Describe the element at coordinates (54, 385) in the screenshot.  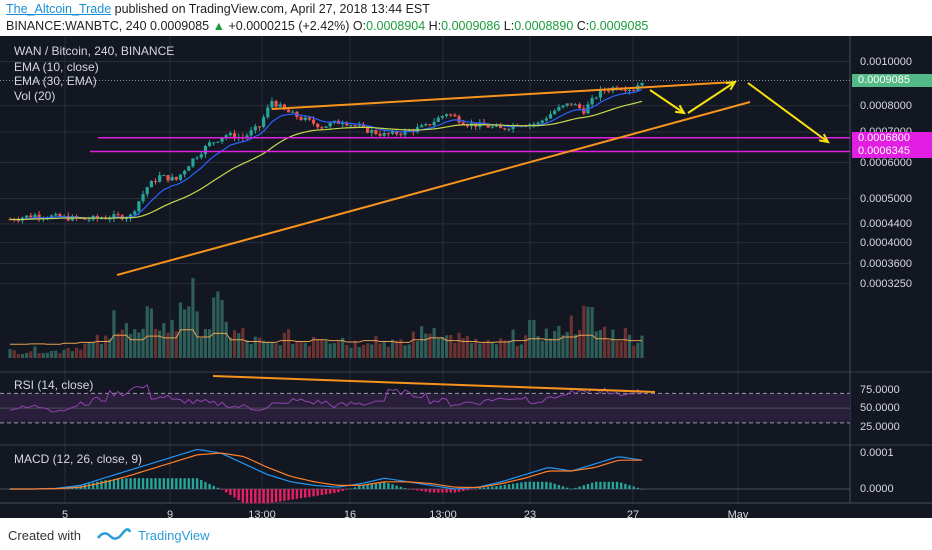
I see `rsi-legend: RSI (14, close)` at that location.